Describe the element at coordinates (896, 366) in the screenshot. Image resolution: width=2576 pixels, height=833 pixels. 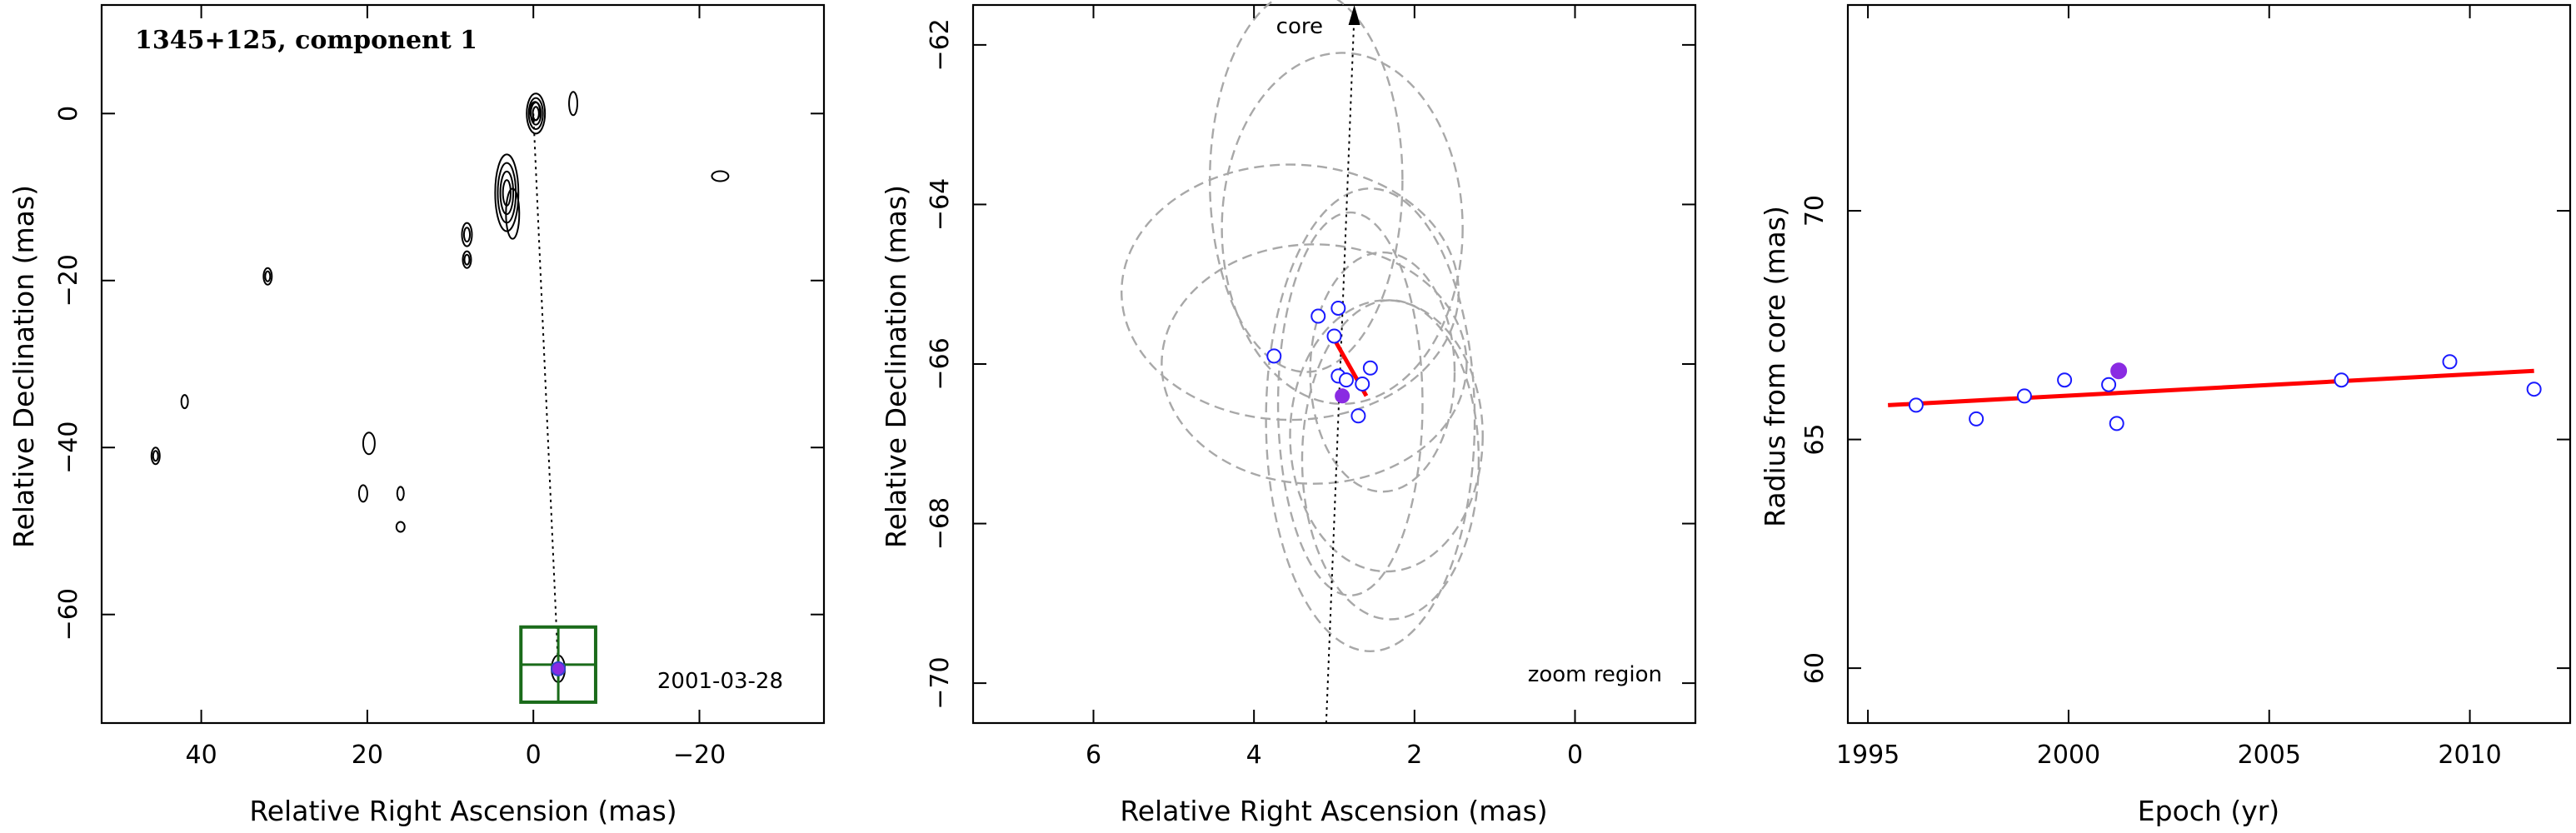
I see `zoom-region-y-label: Relative Declination (mas)` at that location.